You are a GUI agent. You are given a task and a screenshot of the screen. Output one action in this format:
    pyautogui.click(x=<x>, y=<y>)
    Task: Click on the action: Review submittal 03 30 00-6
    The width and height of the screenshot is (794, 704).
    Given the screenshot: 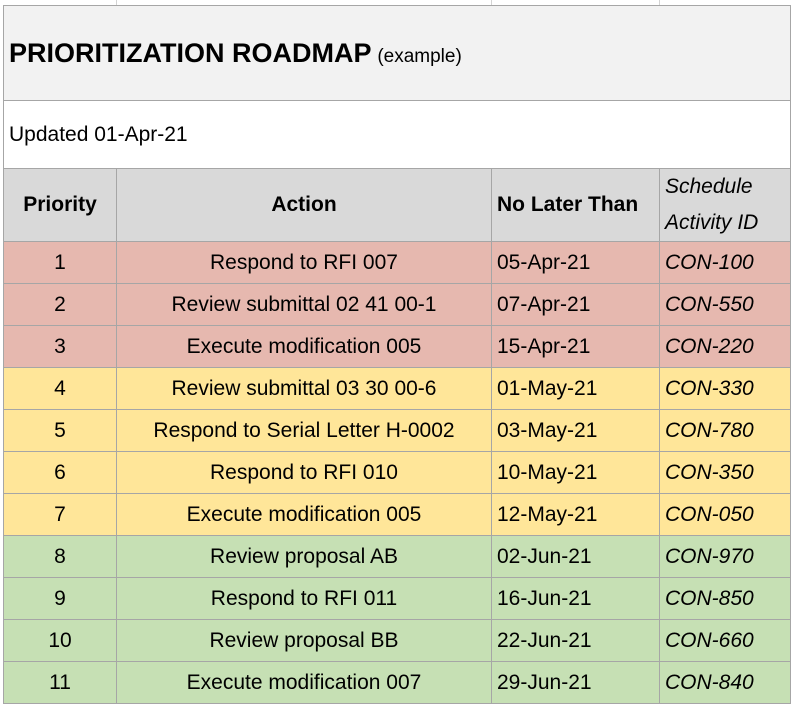 What is the action you would take?
    pyautogui.click(x=304, y=388)
    